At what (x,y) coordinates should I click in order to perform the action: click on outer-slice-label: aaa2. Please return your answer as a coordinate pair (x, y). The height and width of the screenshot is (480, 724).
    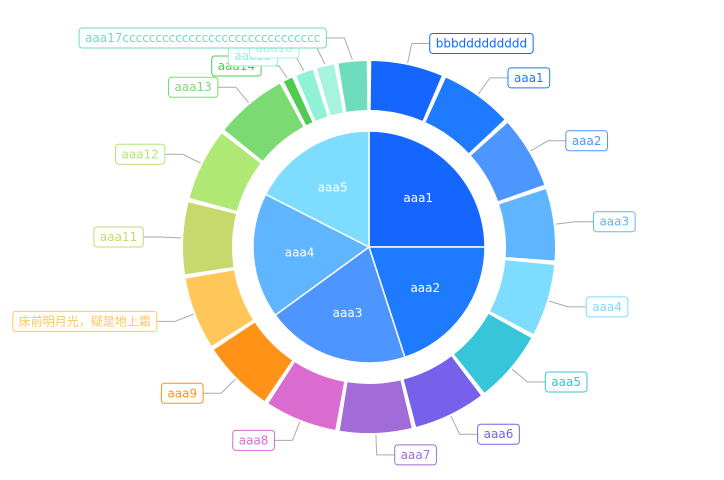
    Looking at the image, I should click on (587, 141).